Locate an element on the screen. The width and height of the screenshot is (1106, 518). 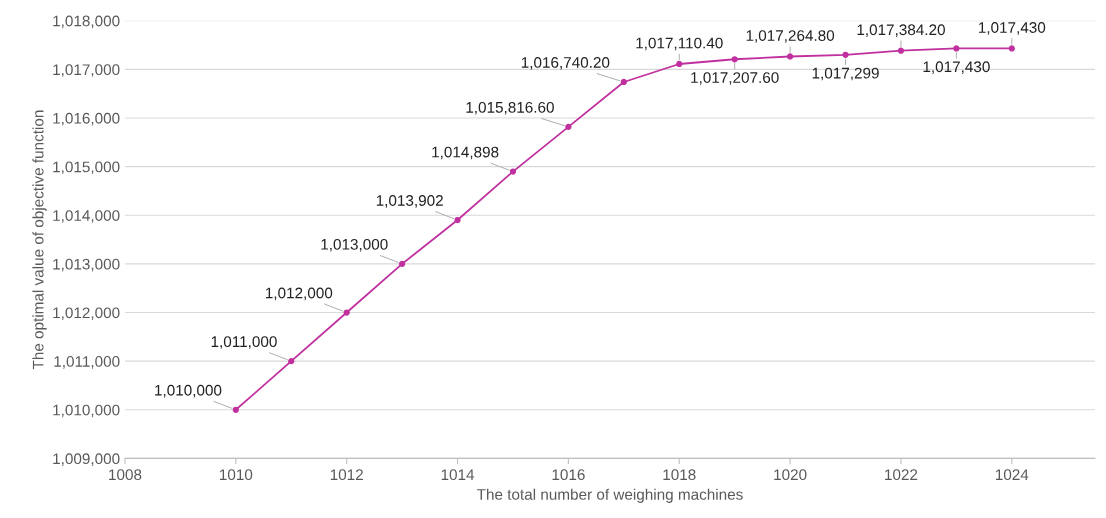
x-tick-label: 1012 is located at coordinates (346, 475).